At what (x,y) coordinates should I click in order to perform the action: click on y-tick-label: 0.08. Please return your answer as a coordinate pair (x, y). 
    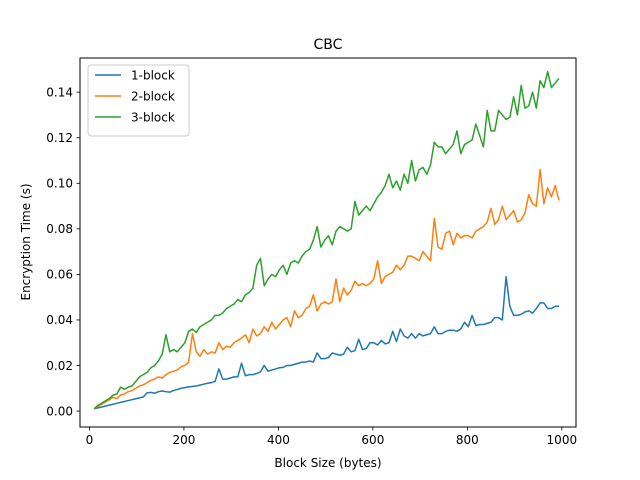
    Looking at the image, I should click on (59, 229).